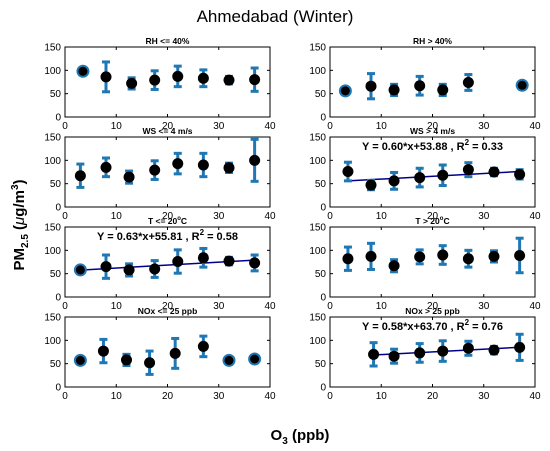  What do you see at coordinates (148, 237) in the screenshot?
I see `fit-equation-text: Y = 0.63*x+55.81 , R` at bounding box center [148, 237].